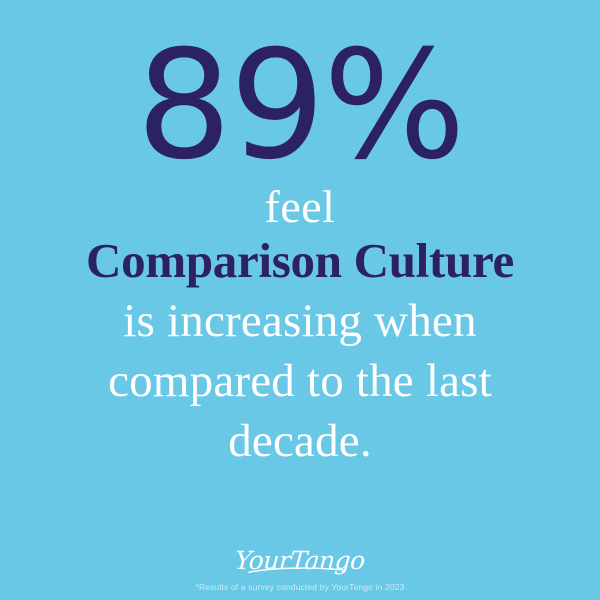 This screenshot has height=600, width=600. Describe the element at coordinates (300, 558) in the screenshot. I see `yourtango-logo: YourTango` at that location.